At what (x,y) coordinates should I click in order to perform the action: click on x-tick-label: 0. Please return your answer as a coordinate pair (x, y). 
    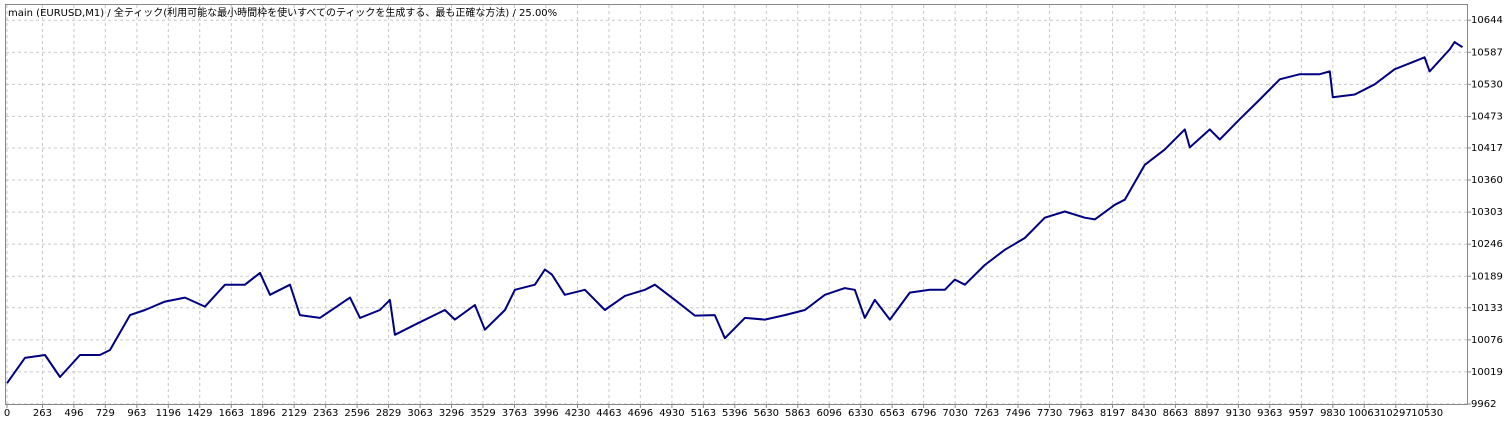
    Looking at the image, I should click on (7, 413).